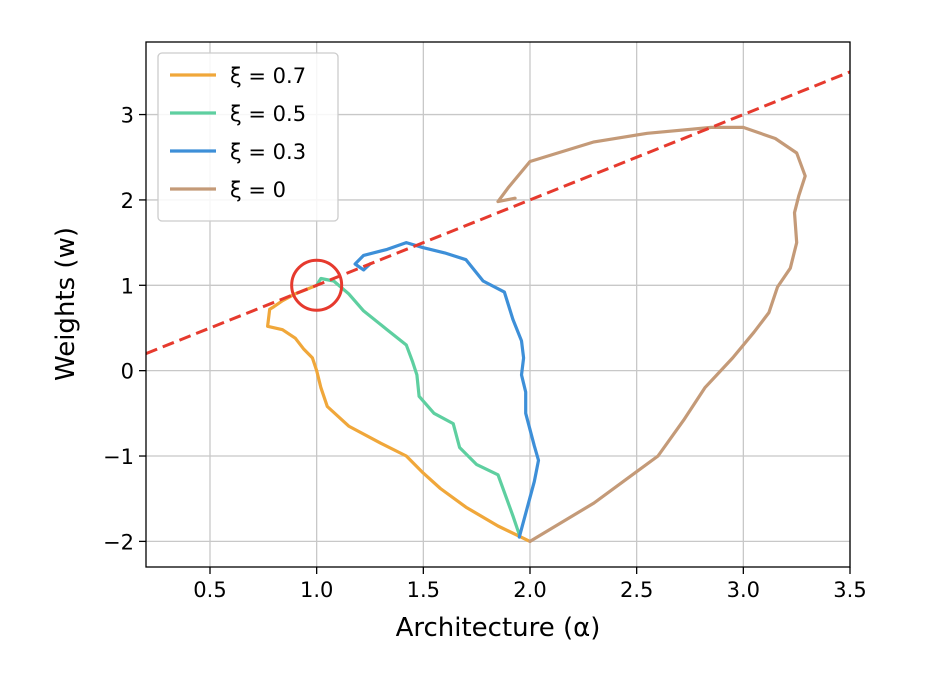  Describe the element at coordinates (127, 372) in the screenshot. I see `y-tick-label: 0` at that location.